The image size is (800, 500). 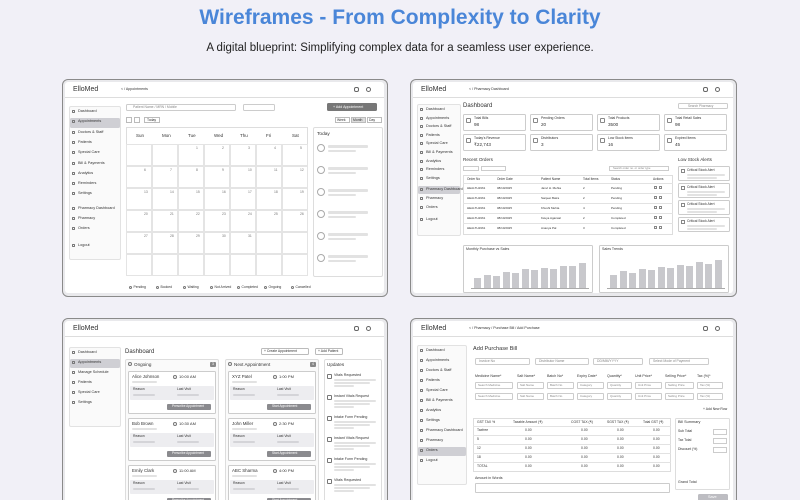 I want to click on view-tab-label: Day, so click(x=372, y=119).